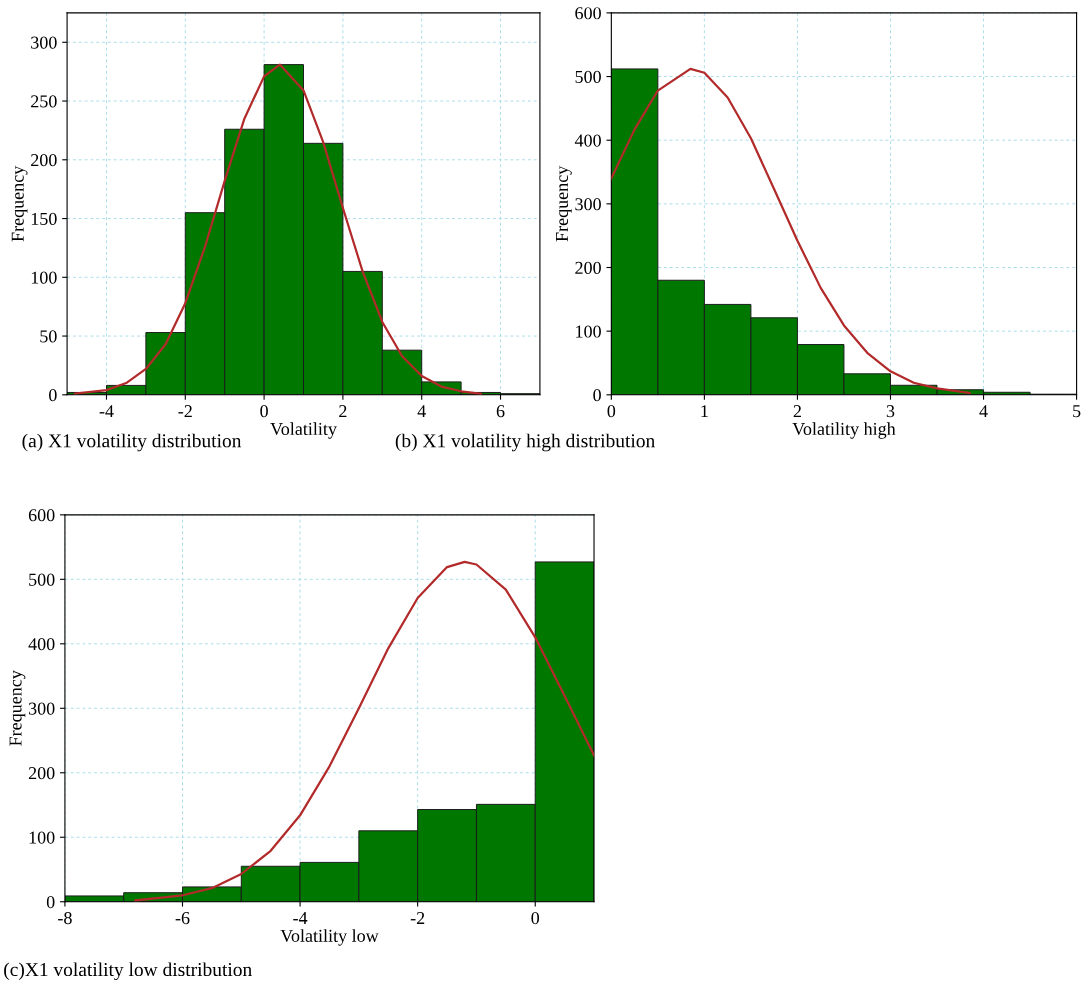 The width and height of the screenshot is (1082, 992). I want to click on x-tick-label: -6, so click(182, 918).